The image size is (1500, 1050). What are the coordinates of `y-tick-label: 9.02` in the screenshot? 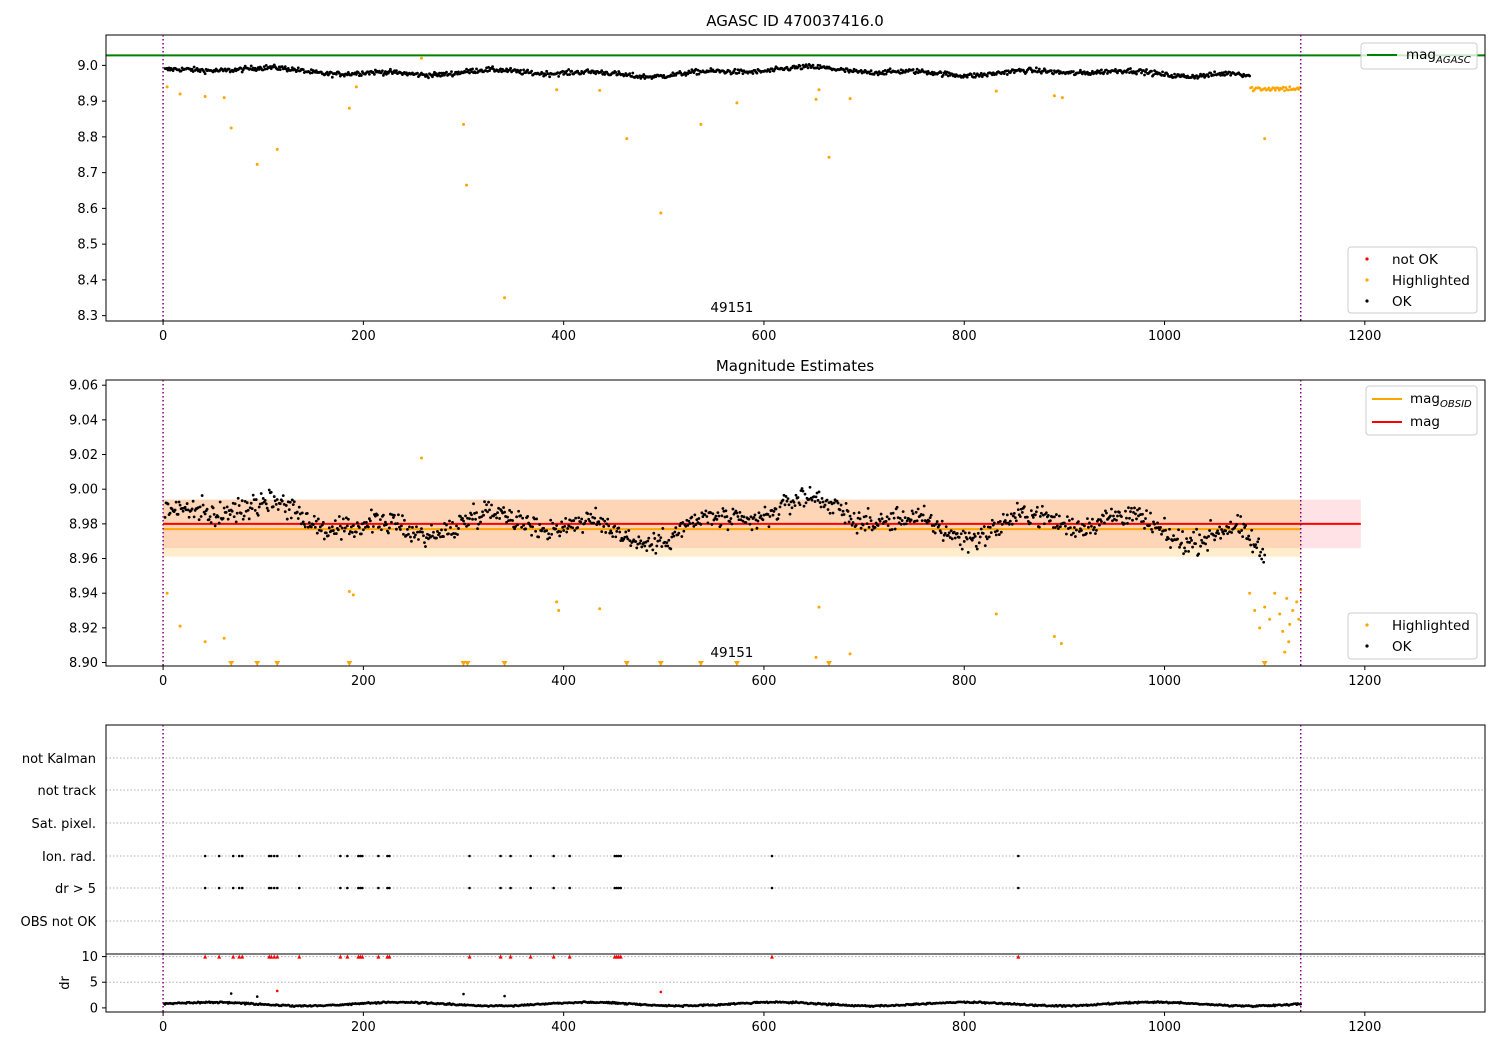 It's located at (83, 455).